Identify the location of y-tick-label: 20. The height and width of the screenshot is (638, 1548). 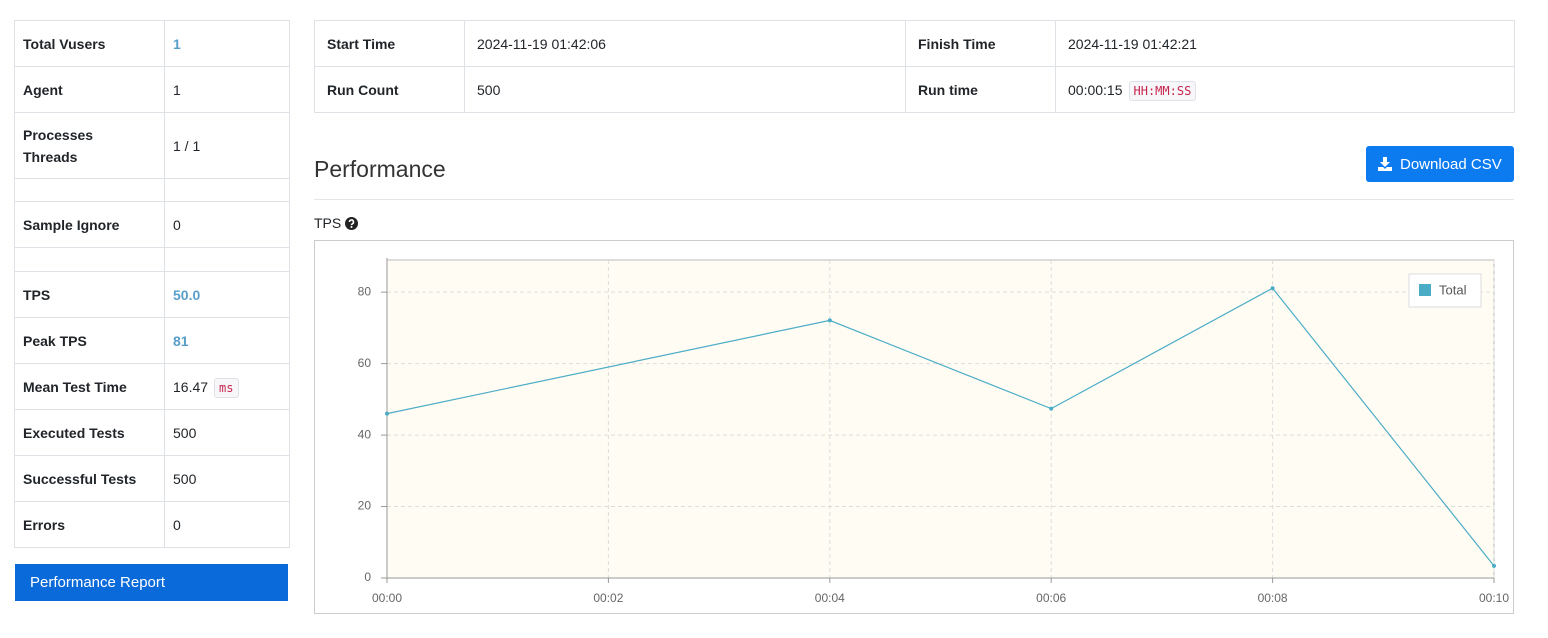
(365, 506).